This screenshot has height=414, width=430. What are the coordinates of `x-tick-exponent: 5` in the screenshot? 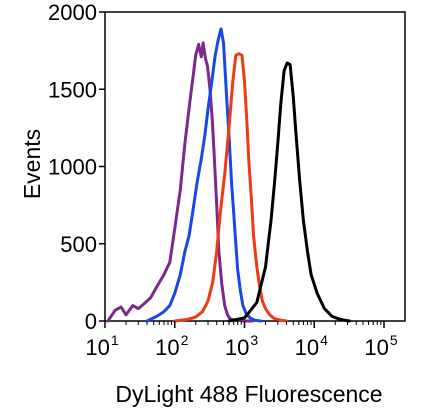 It's located at (394, 340).